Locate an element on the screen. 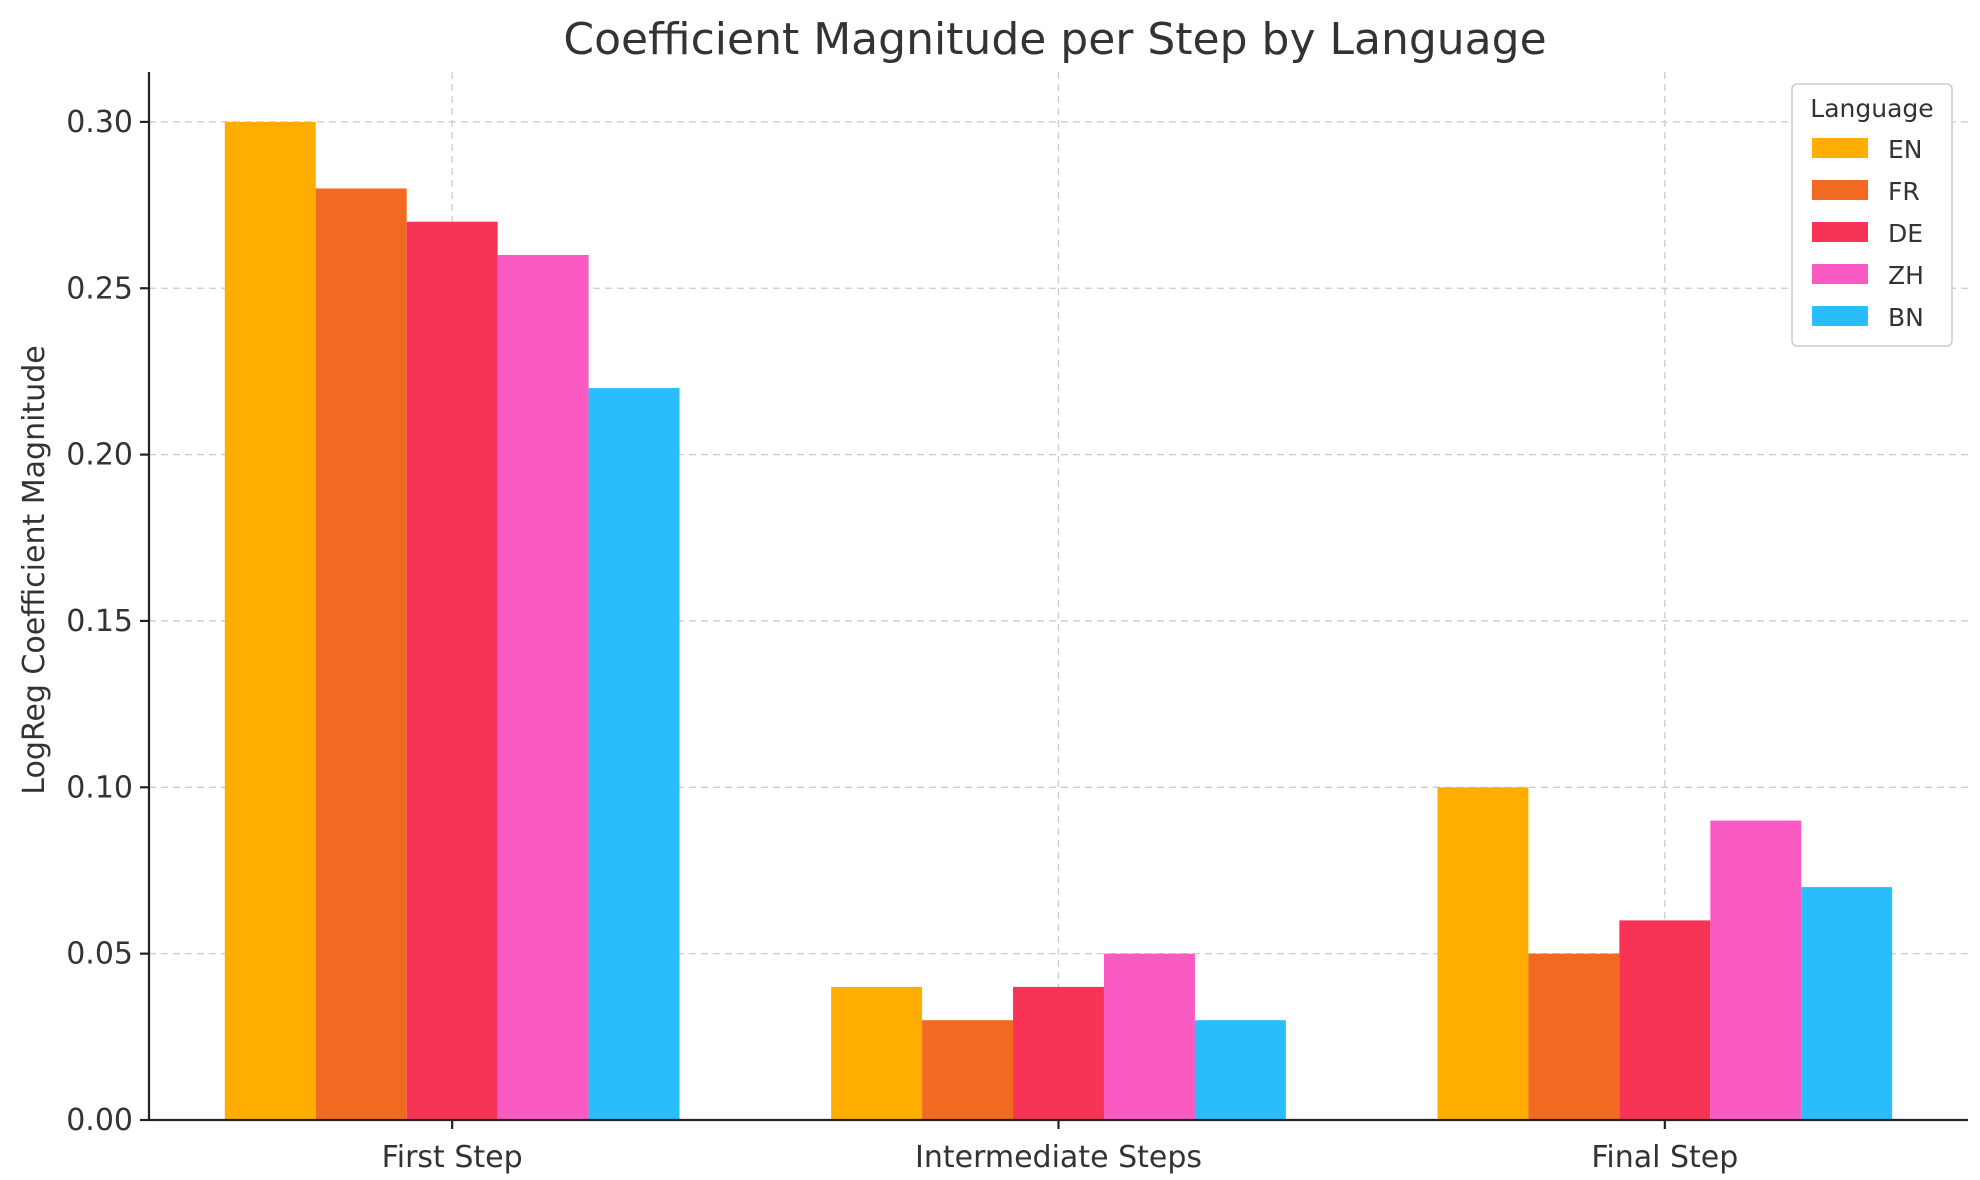  legend-swatch-fr is located at coordinates (1840, 190).